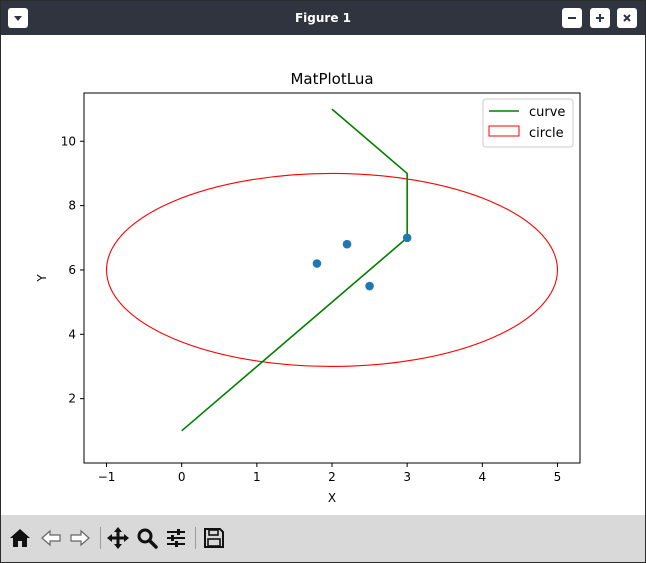  What do you see at coordinates (182, 477) in the screenshot?
I see `x-tick-label: 0` at bounding box center [182, 477].